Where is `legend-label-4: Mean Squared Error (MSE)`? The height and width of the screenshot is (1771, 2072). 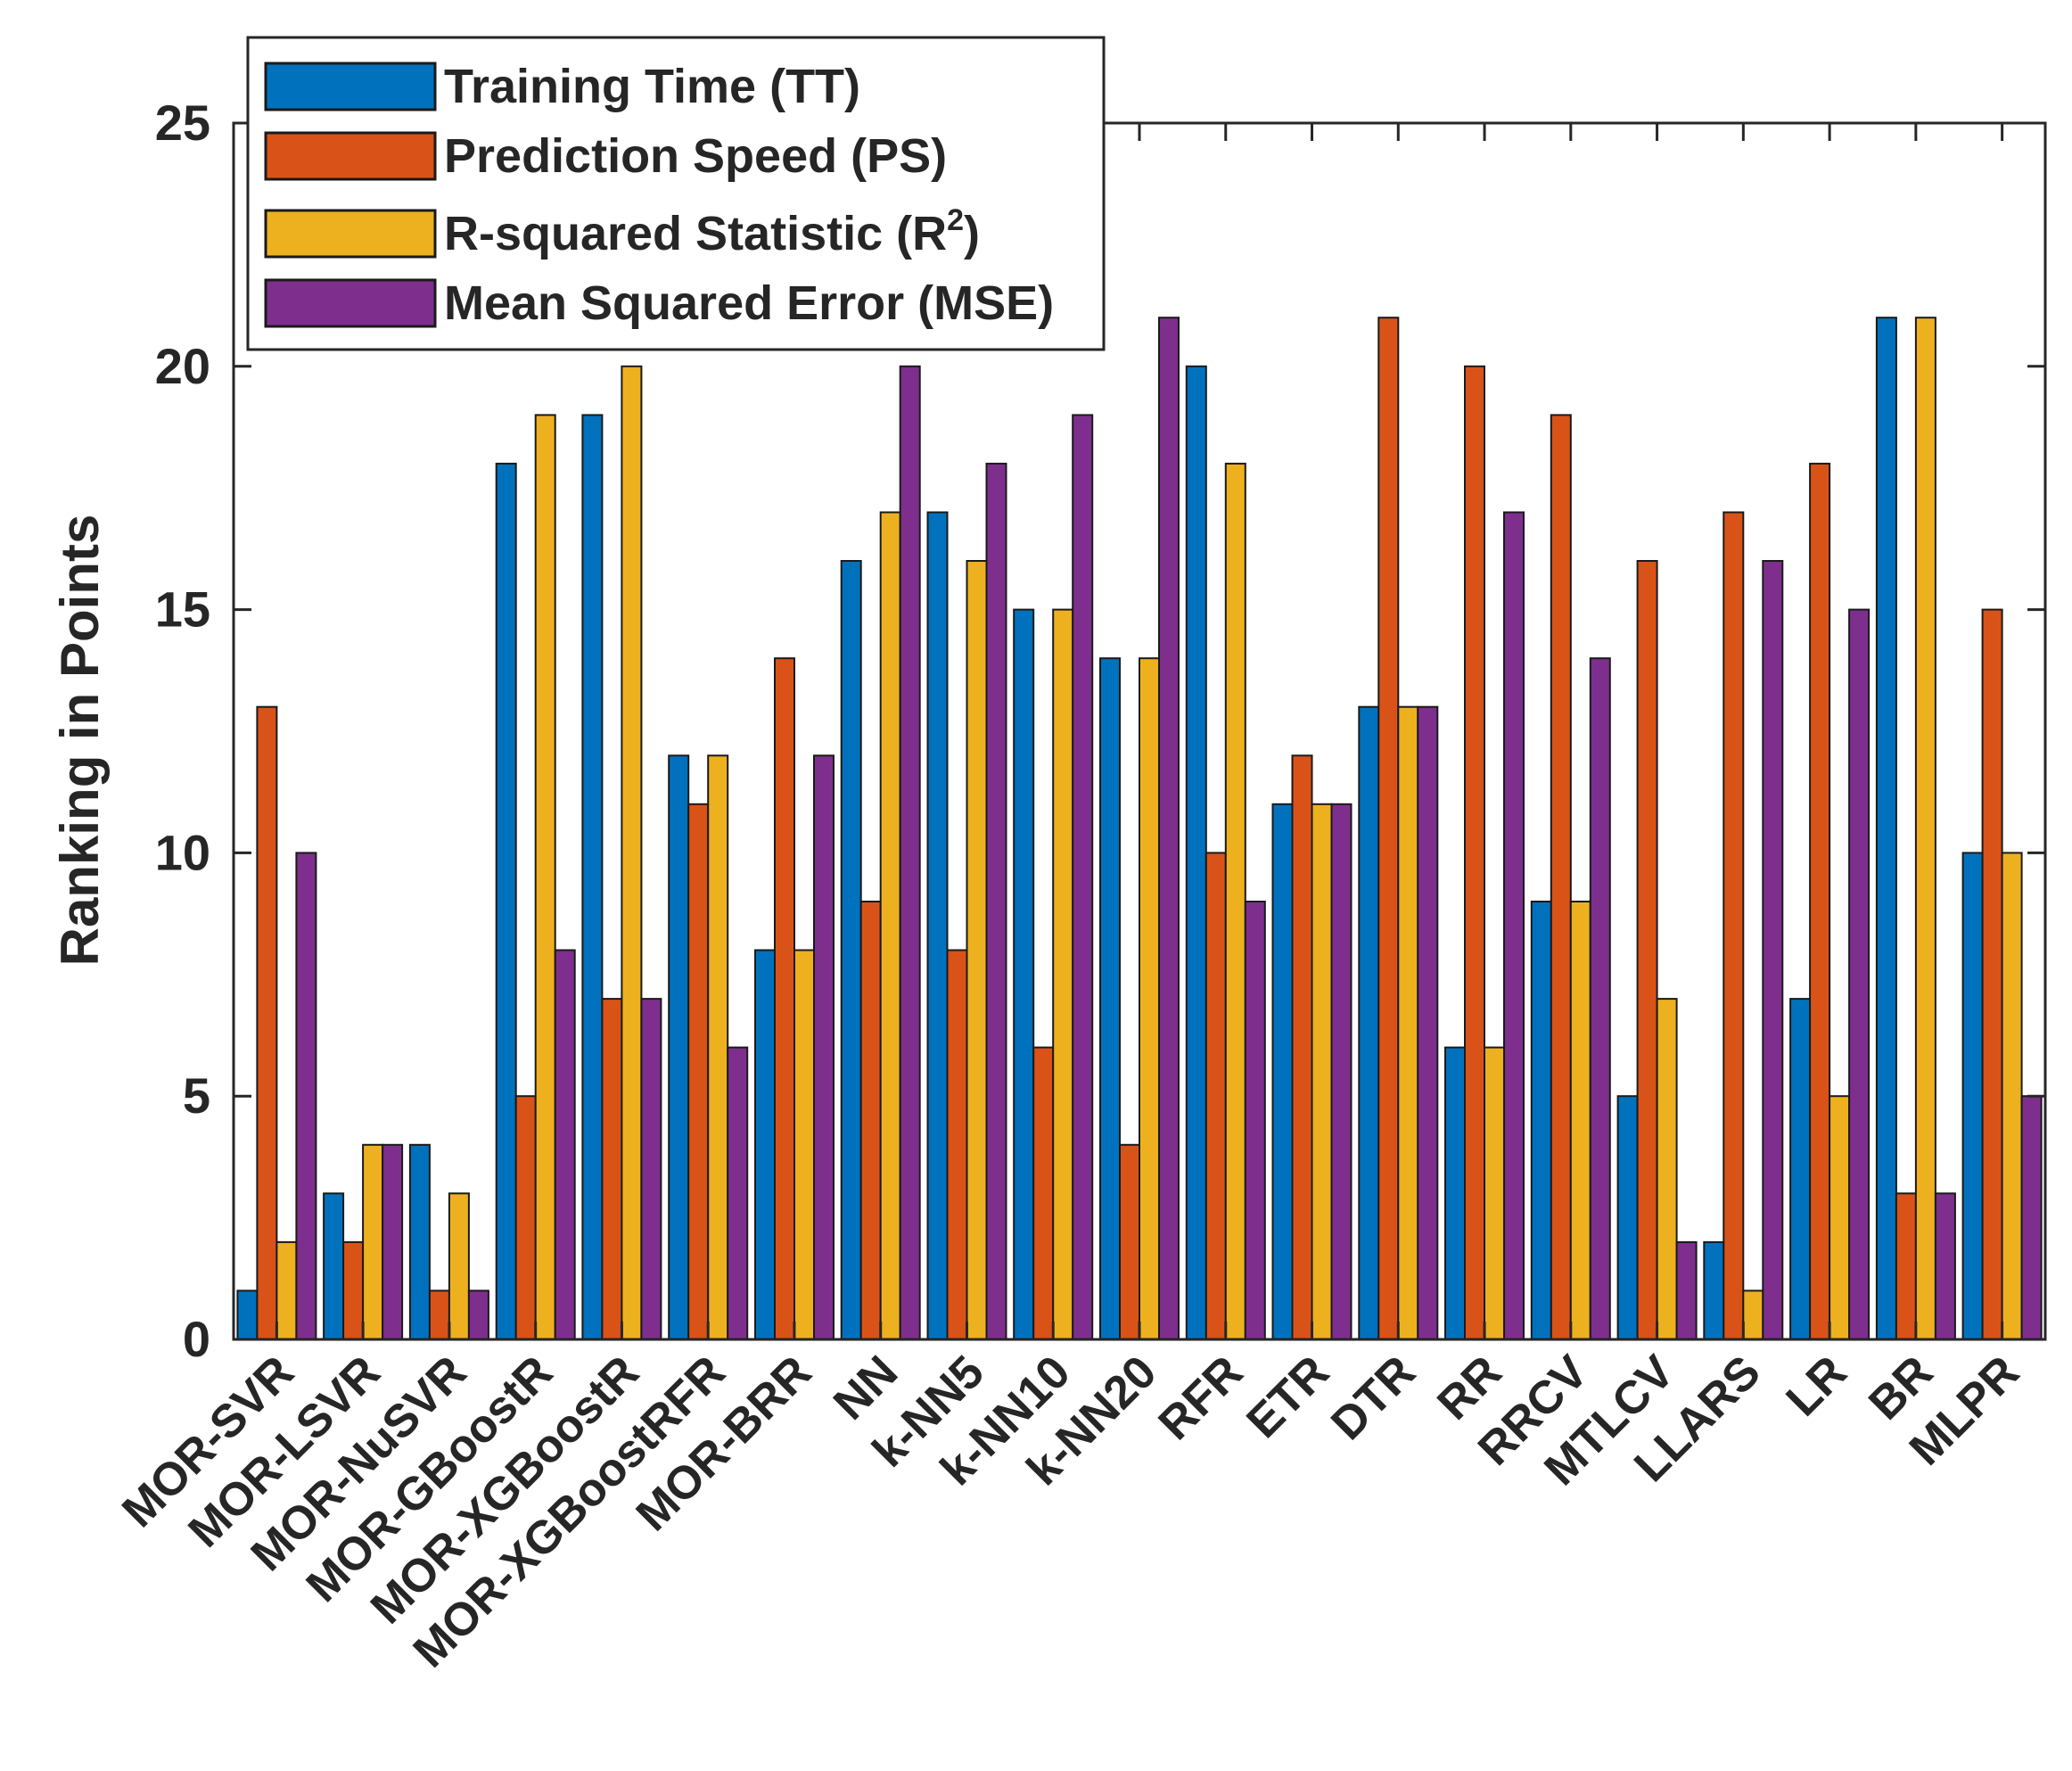 legend-label-4: Mean Squared Error (MSE) is located at coordinates (749, 303).